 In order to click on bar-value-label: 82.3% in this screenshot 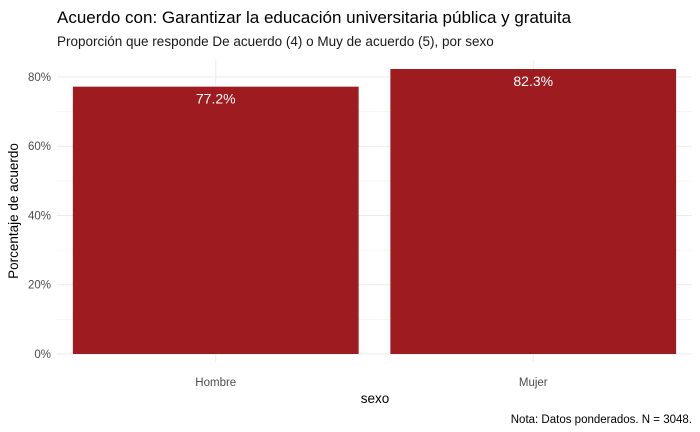, I will do `click(533, 81)`.